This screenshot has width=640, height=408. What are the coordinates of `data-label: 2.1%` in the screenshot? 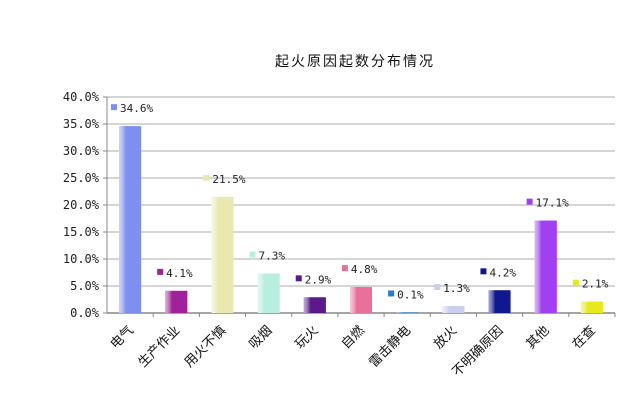 It's located at (595, 284).